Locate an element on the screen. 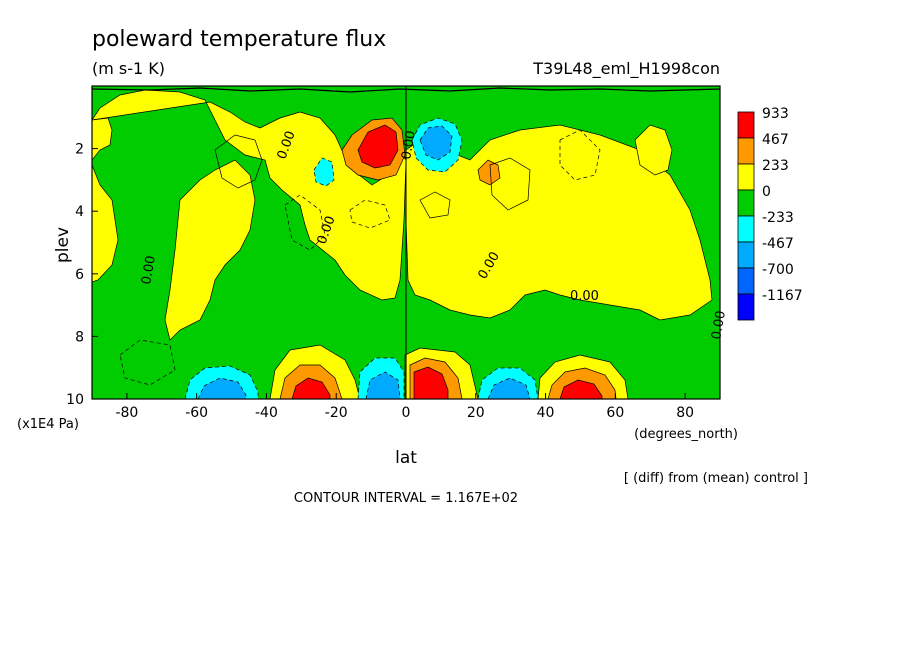  diff-note: [ (diff) from (mean) control ] is located at coordinates (716, 478).